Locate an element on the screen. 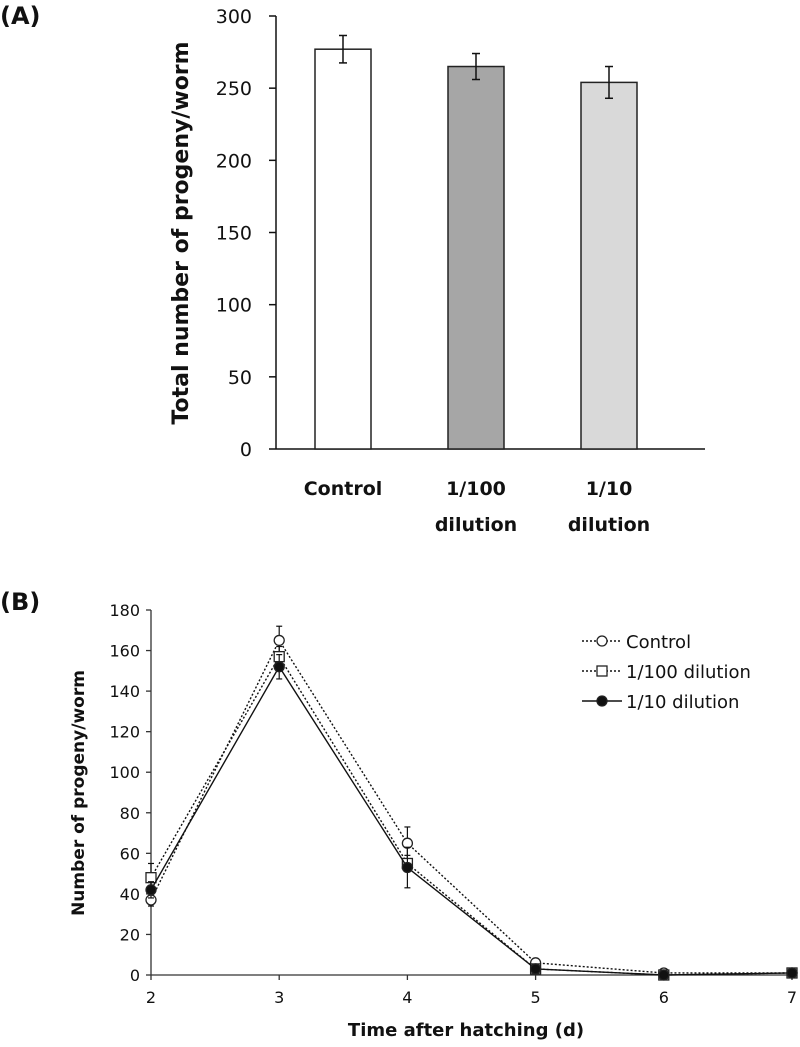  x-tick-label: 2 is located at coordinates (151, 997).